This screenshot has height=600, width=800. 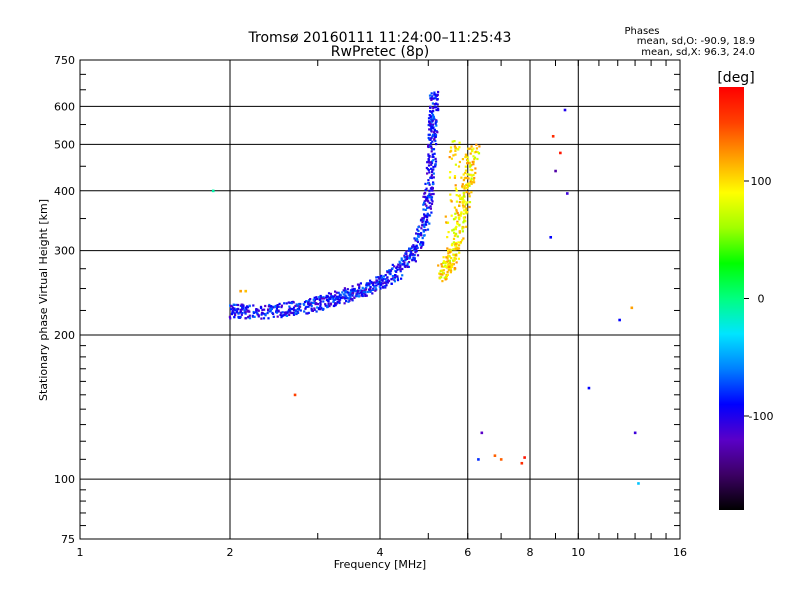 What do you see at coordinates (619, 320) in the screenshot?
I see `isolated-point` at bounding box center [619, 320].